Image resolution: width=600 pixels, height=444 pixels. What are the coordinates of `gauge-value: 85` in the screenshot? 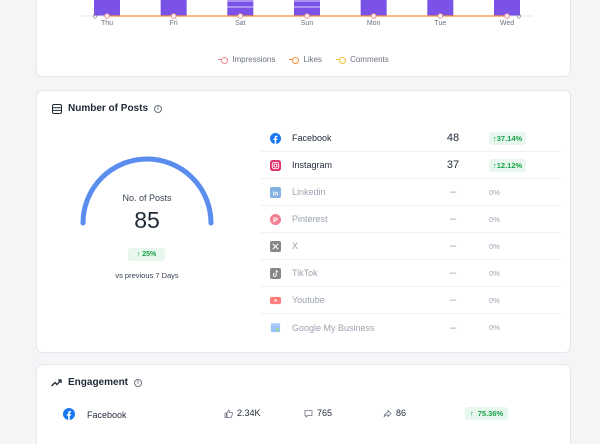 It's located at (147, 220).